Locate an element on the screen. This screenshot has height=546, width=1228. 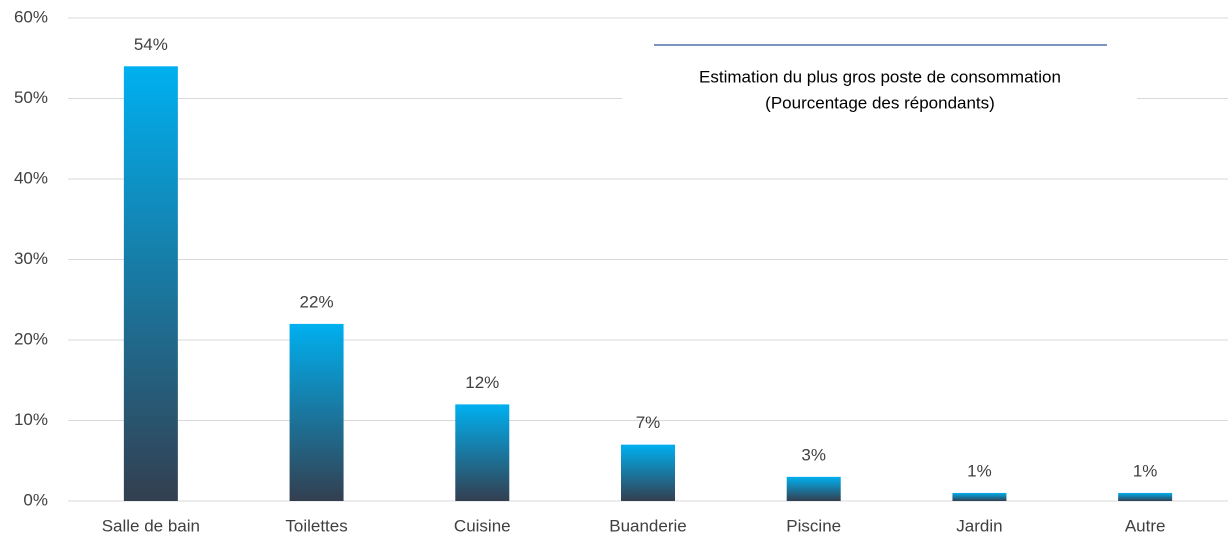
x-tick-label: Cuisine is located at coordinates (482, 525).